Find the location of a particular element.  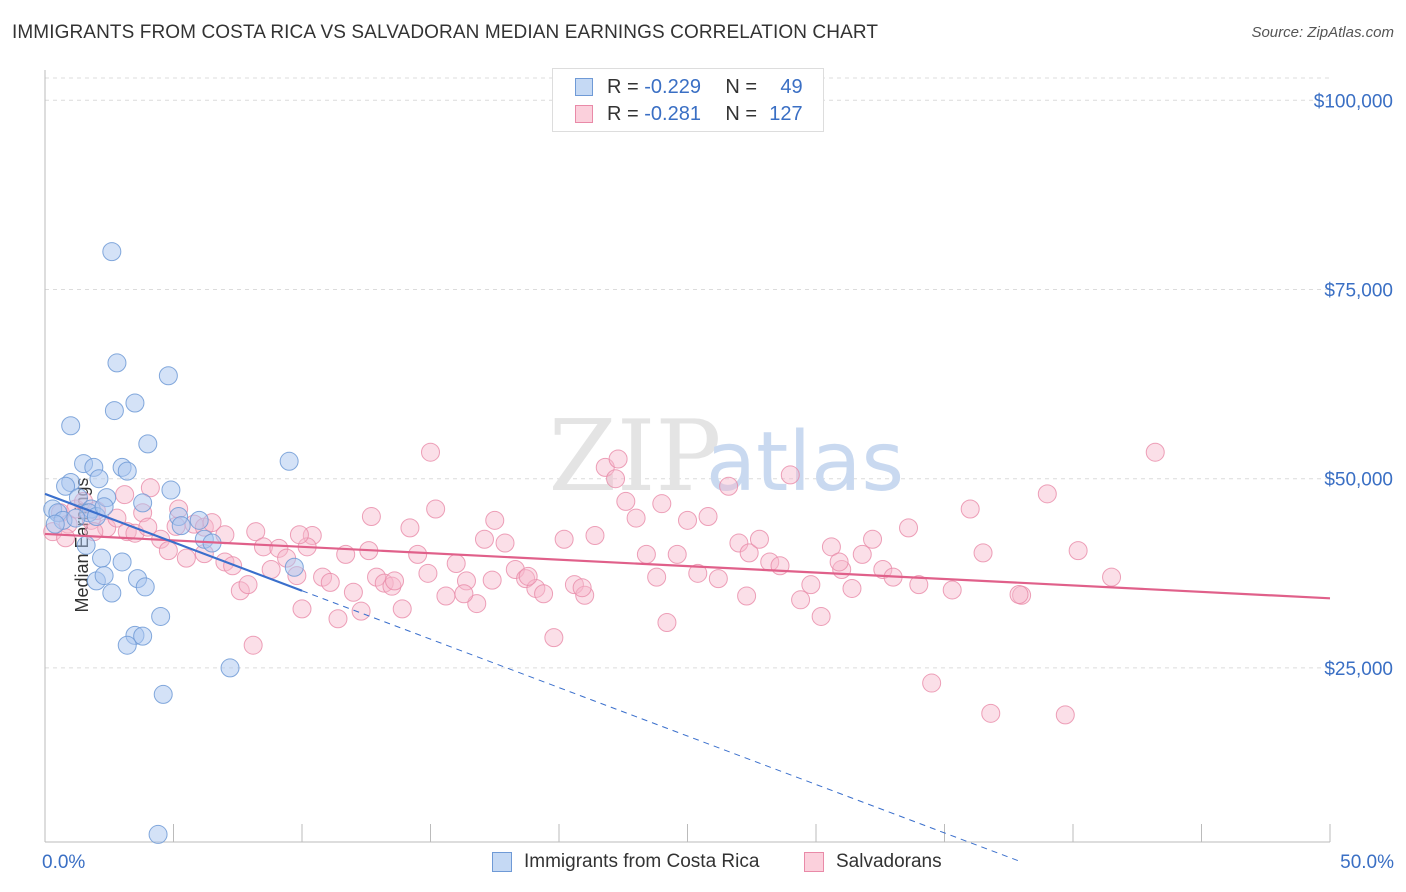

y-tick-label: $75,000 is located at coordinates (1358, 290).